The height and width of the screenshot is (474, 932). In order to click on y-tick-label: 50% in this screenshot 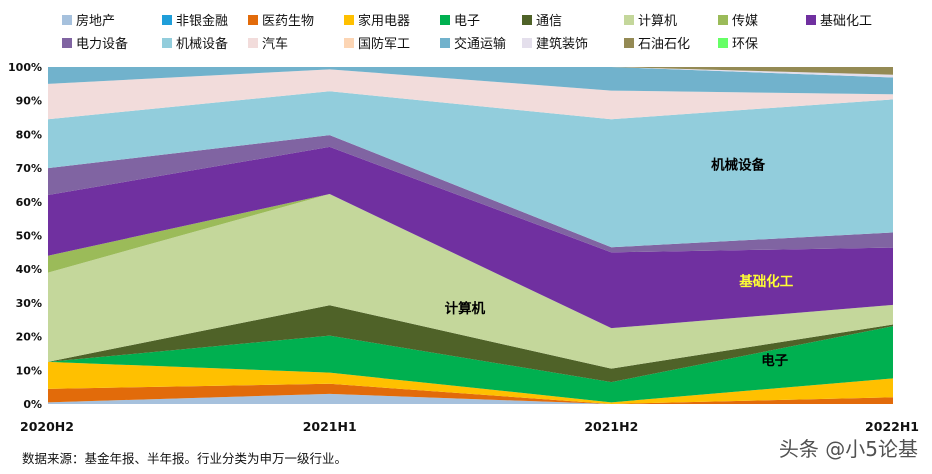, I will do `click(29, 236)`.